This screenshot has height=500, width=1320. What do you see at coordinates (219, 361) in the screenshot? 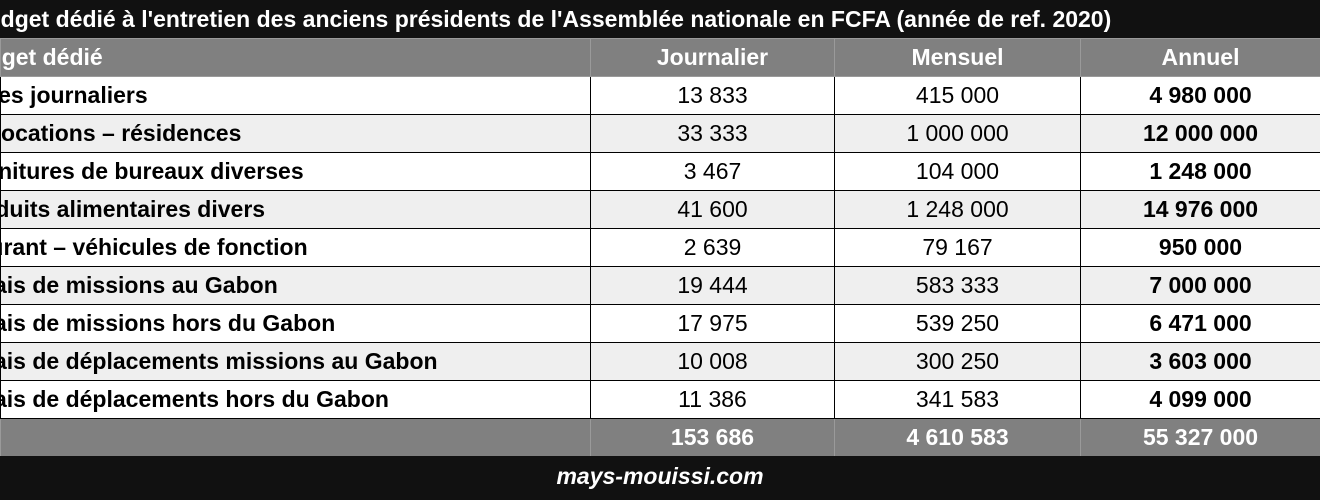
I see `row-label: Frais de déplacements missions au Gabon` at bounding box center [219, 361].